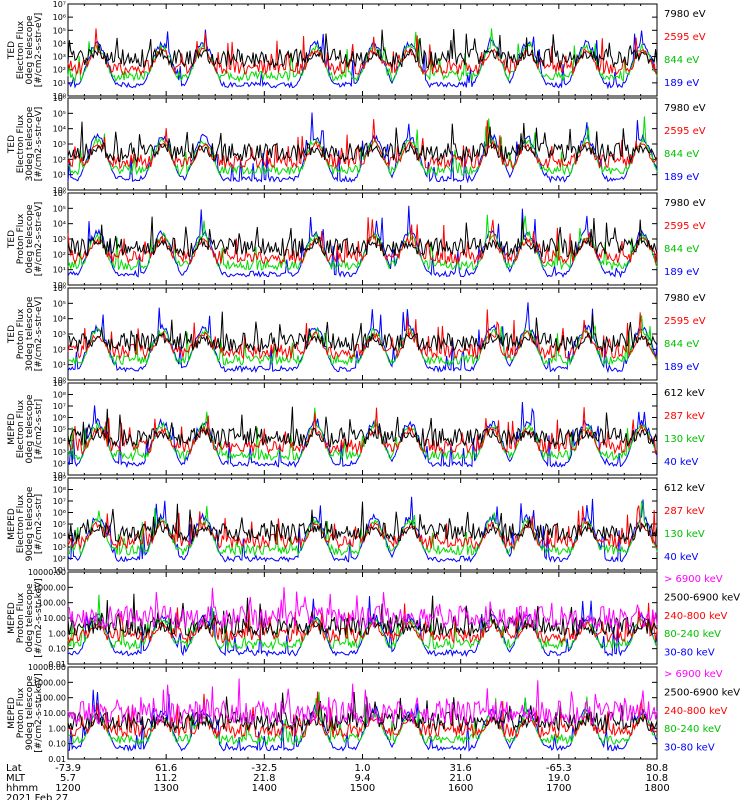  What do you see at coordinates (681, 60) in the screenshot?
I see `legend-entry: 844 eV` at bounding box center [681, 60].